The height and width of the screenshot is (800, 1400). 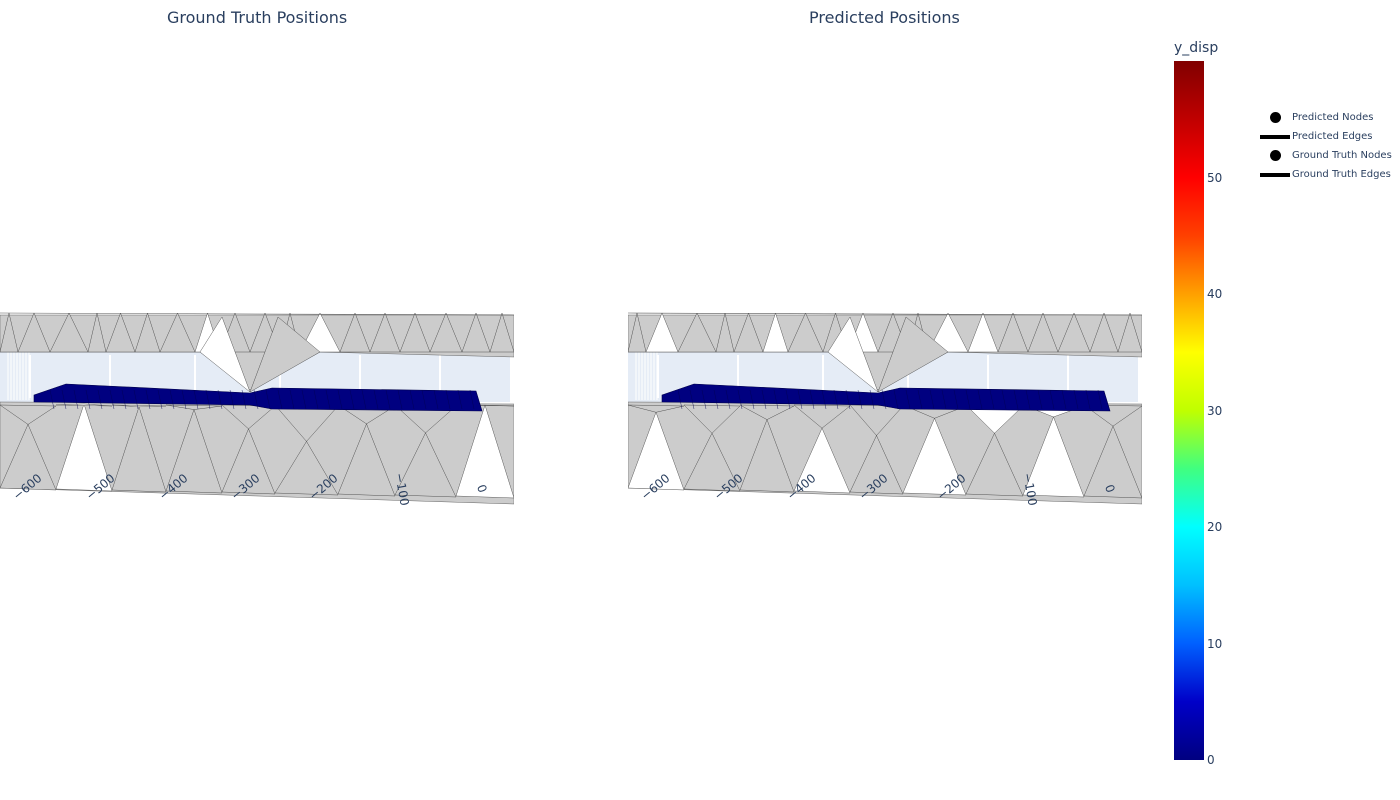 What do you see at coordinates (1275, 155) in the screenshot?
I see `ground-truth-nodes-dot-icon` at bounding box center [1275, 155].